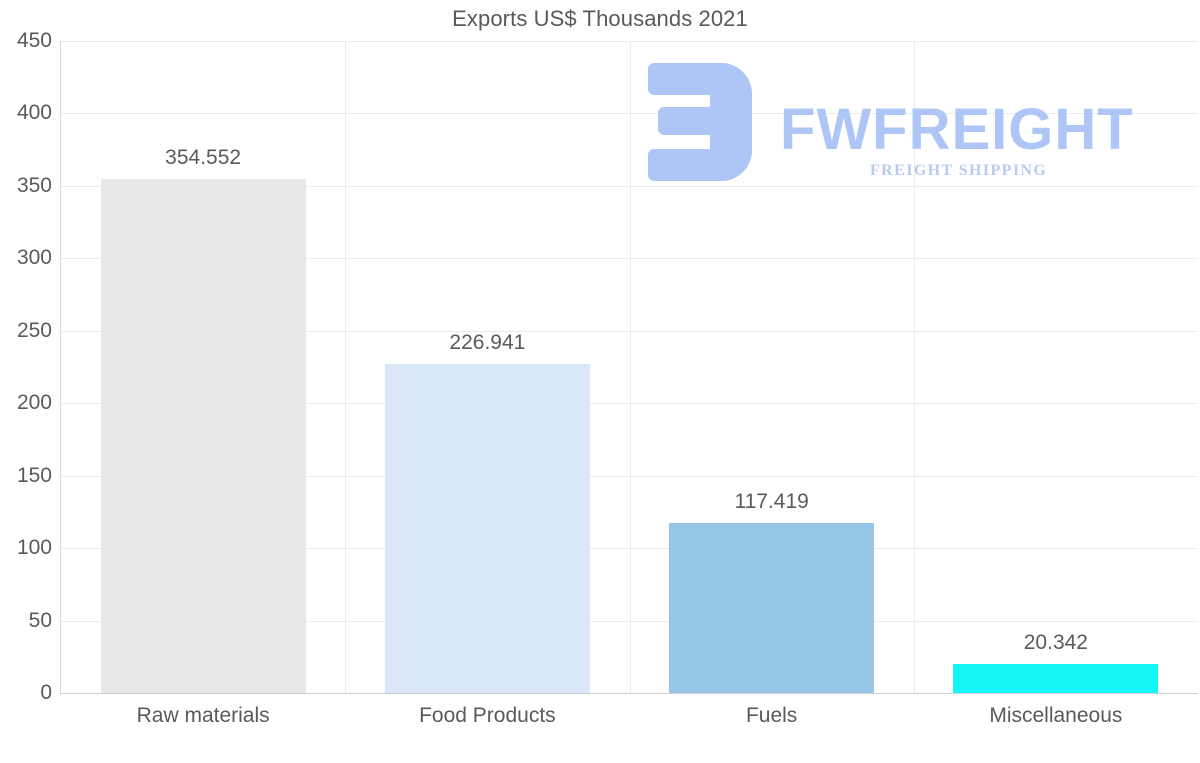  I want to click on x-axis-category-label: Raw materials, so click(203, 715).